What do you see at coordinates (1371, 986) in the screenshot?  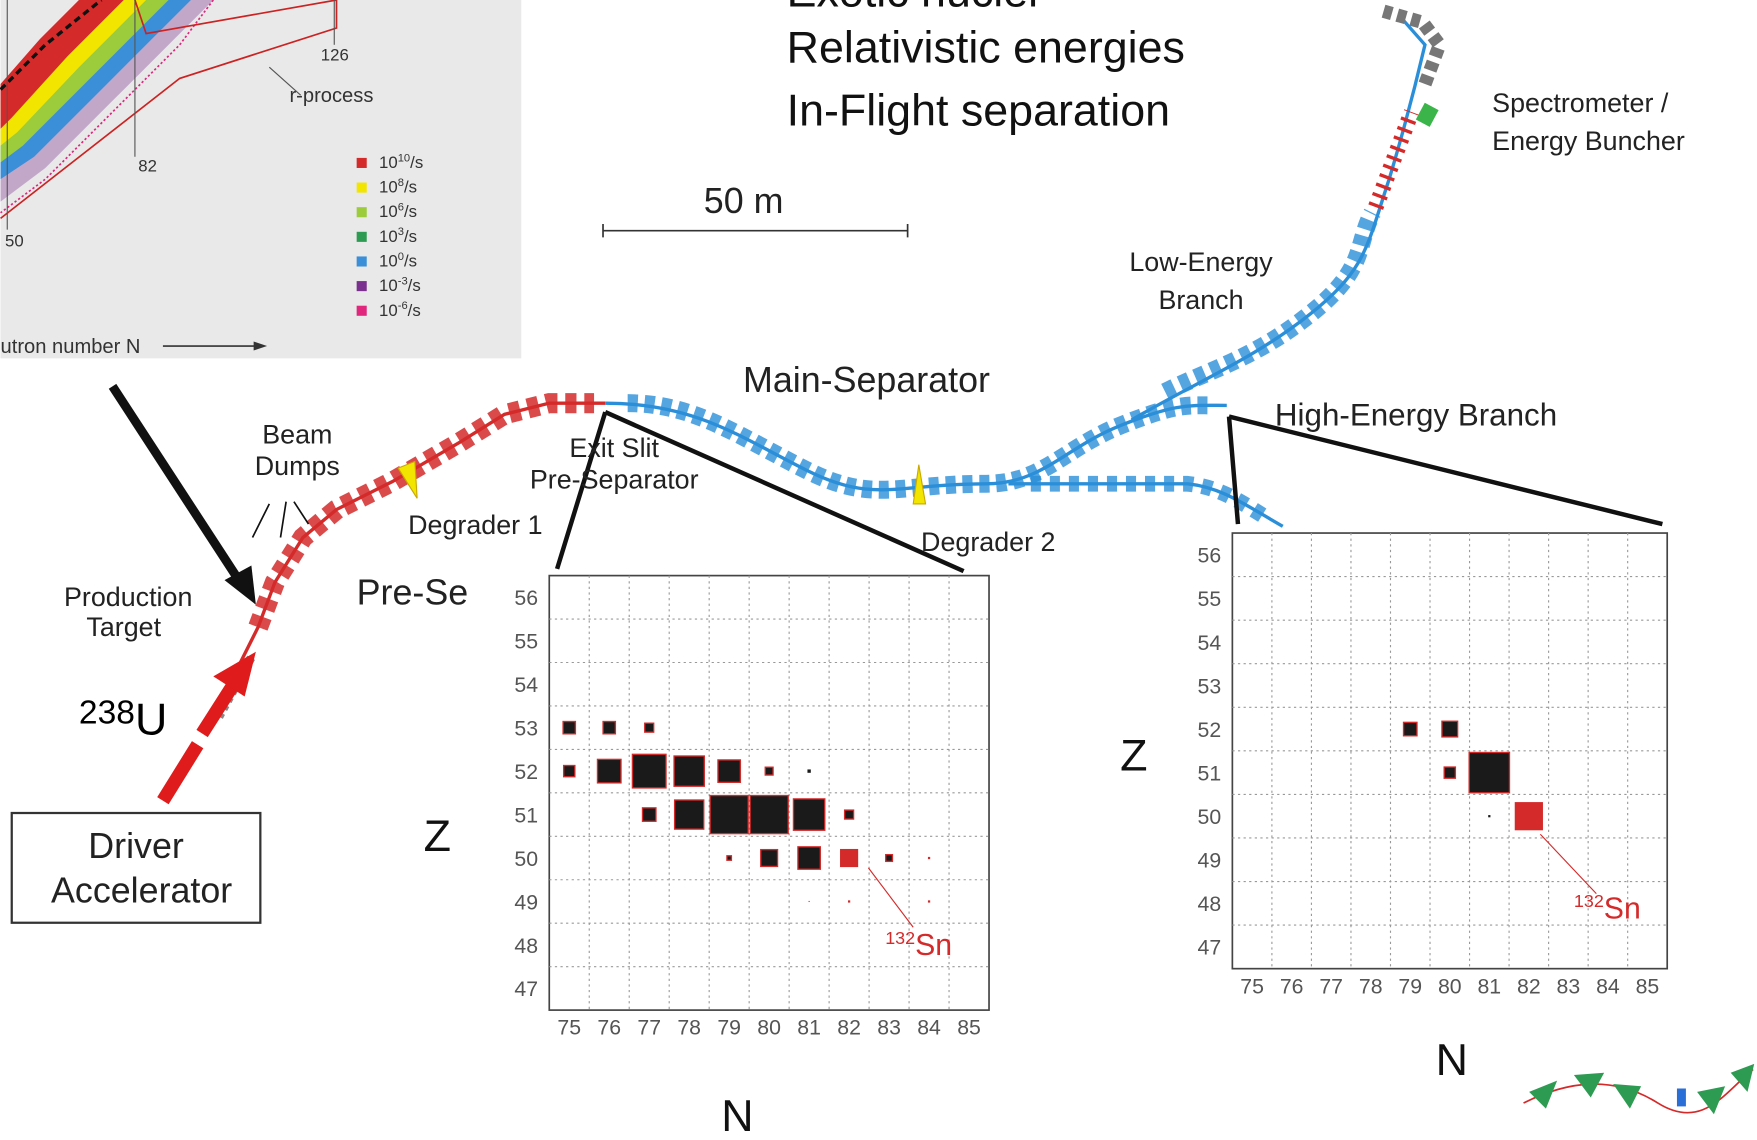 I see `x-tick-label: 78` at bounding box center [1371, 986].